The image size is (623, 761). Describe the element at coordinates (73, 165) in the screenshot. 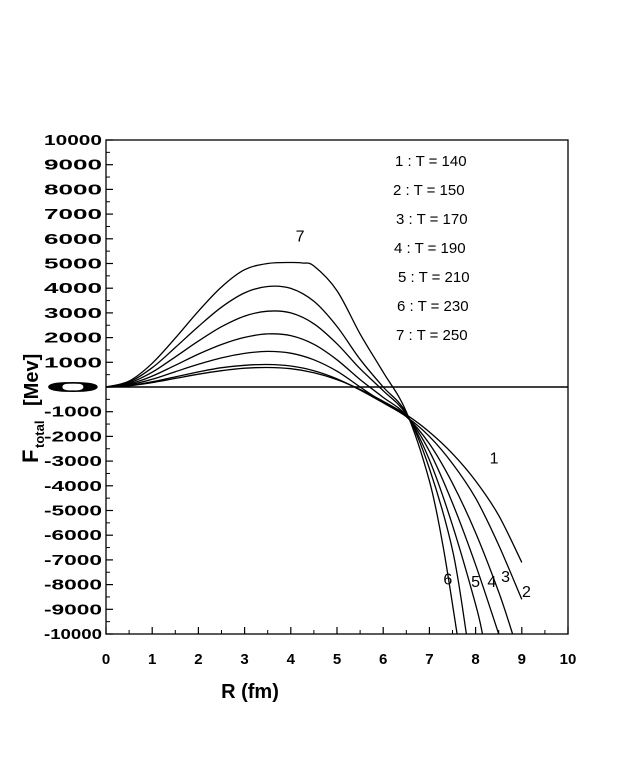

I see `y-tick-label: 9000` at that location.